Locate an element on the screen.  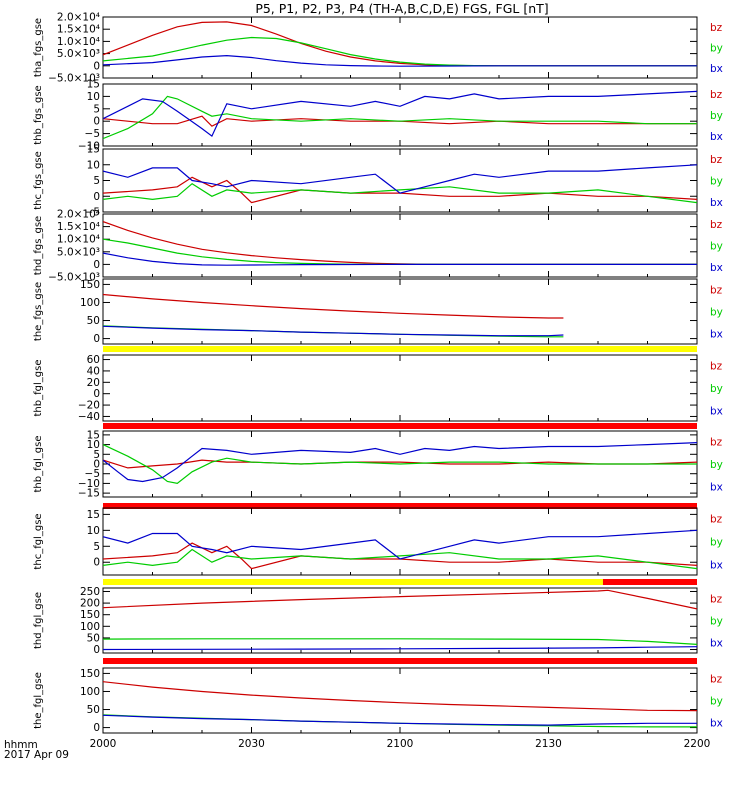
x-tick-label: 2030 is located at coordinates (251, 744).